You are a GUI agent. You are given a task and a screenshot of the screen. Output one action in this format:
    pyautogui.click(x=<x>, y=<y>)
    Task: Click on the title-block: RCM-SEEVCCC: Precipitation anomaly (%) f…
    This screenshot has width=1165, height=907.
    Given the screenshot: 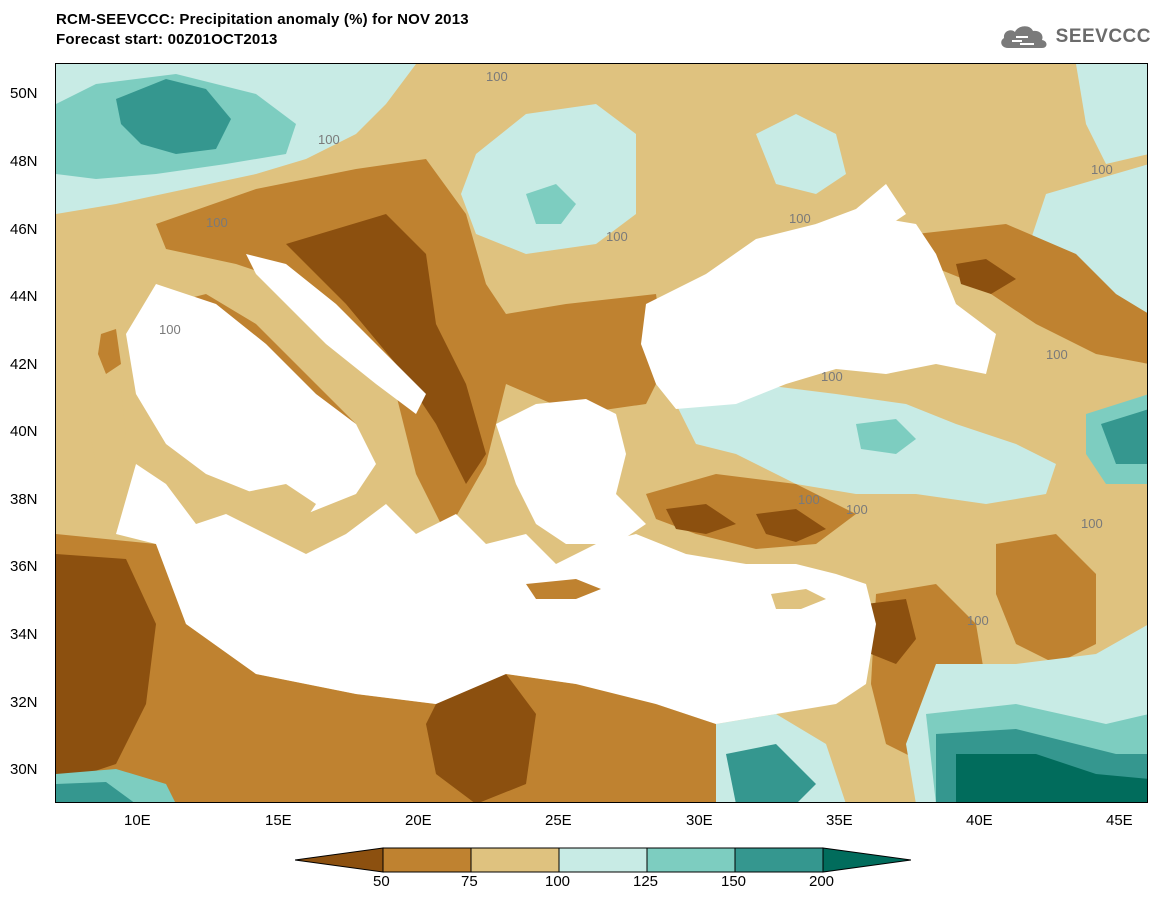 What is the action you would take?
    pyautogui.click(x=262, y=30)
    